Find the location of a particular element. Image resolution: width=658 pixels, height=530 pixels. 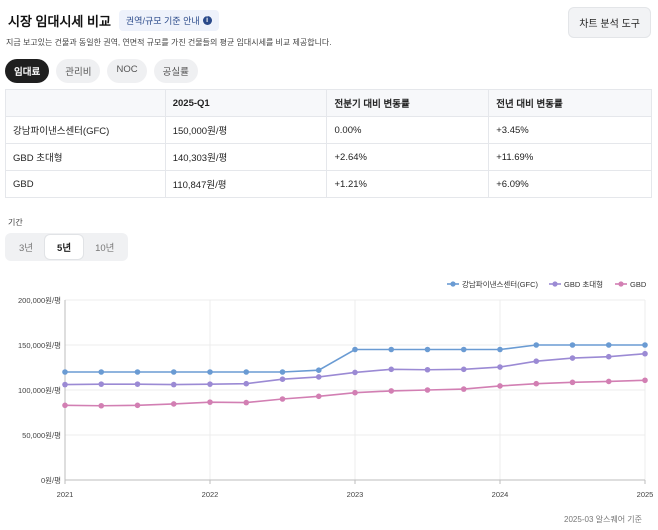

period-label: 기간 is located at coordinates (15, 222).